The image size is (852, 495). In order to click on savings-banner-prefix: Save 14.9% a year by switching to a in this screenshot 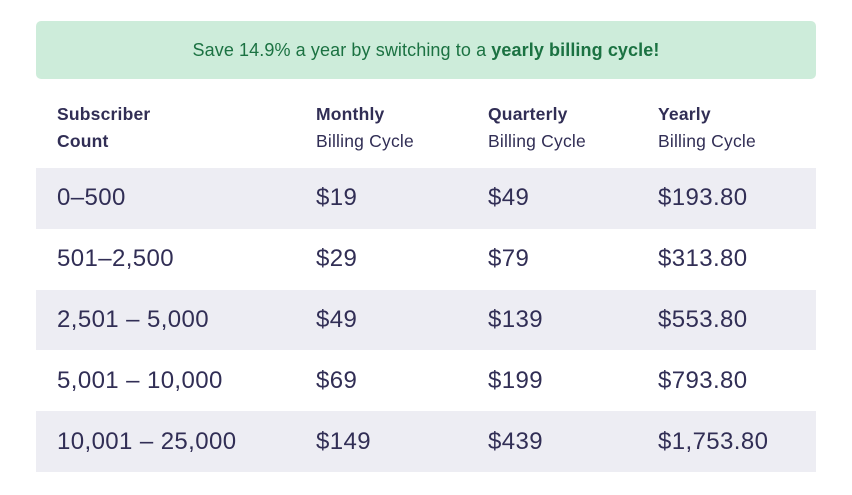, I will do `click(342, 49)`.